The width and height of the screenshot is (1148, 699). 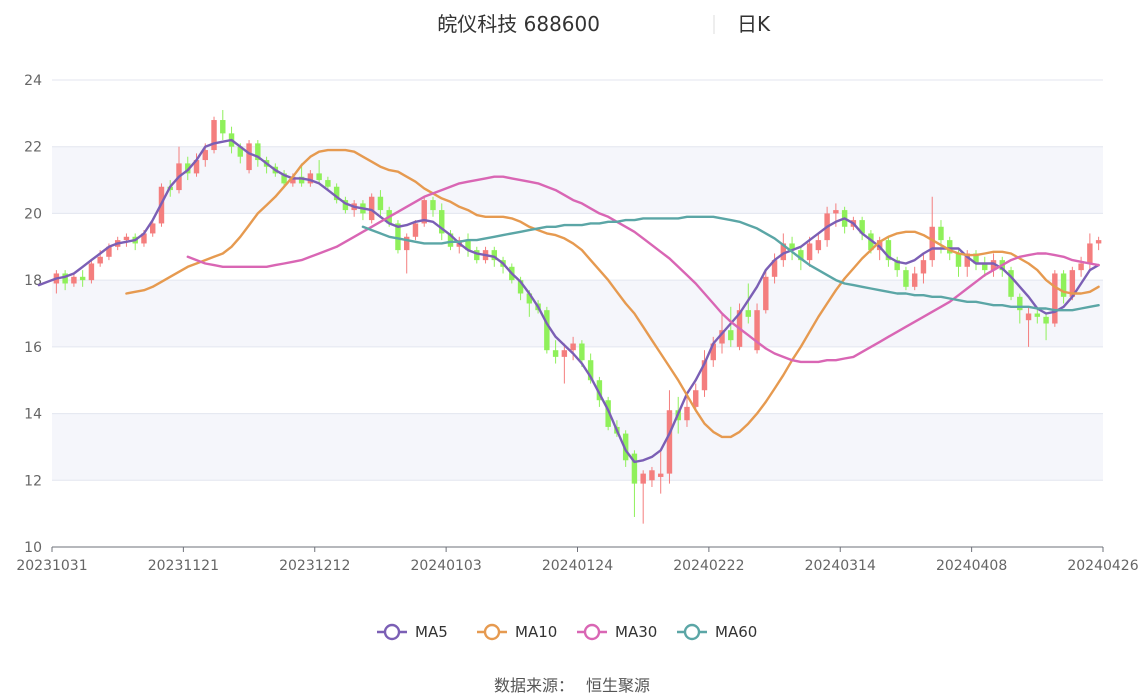 What do you see at coordinates (33, 214) in the screenshot?
I see `y-tick-label: 20` at bounding box center [33, 214].